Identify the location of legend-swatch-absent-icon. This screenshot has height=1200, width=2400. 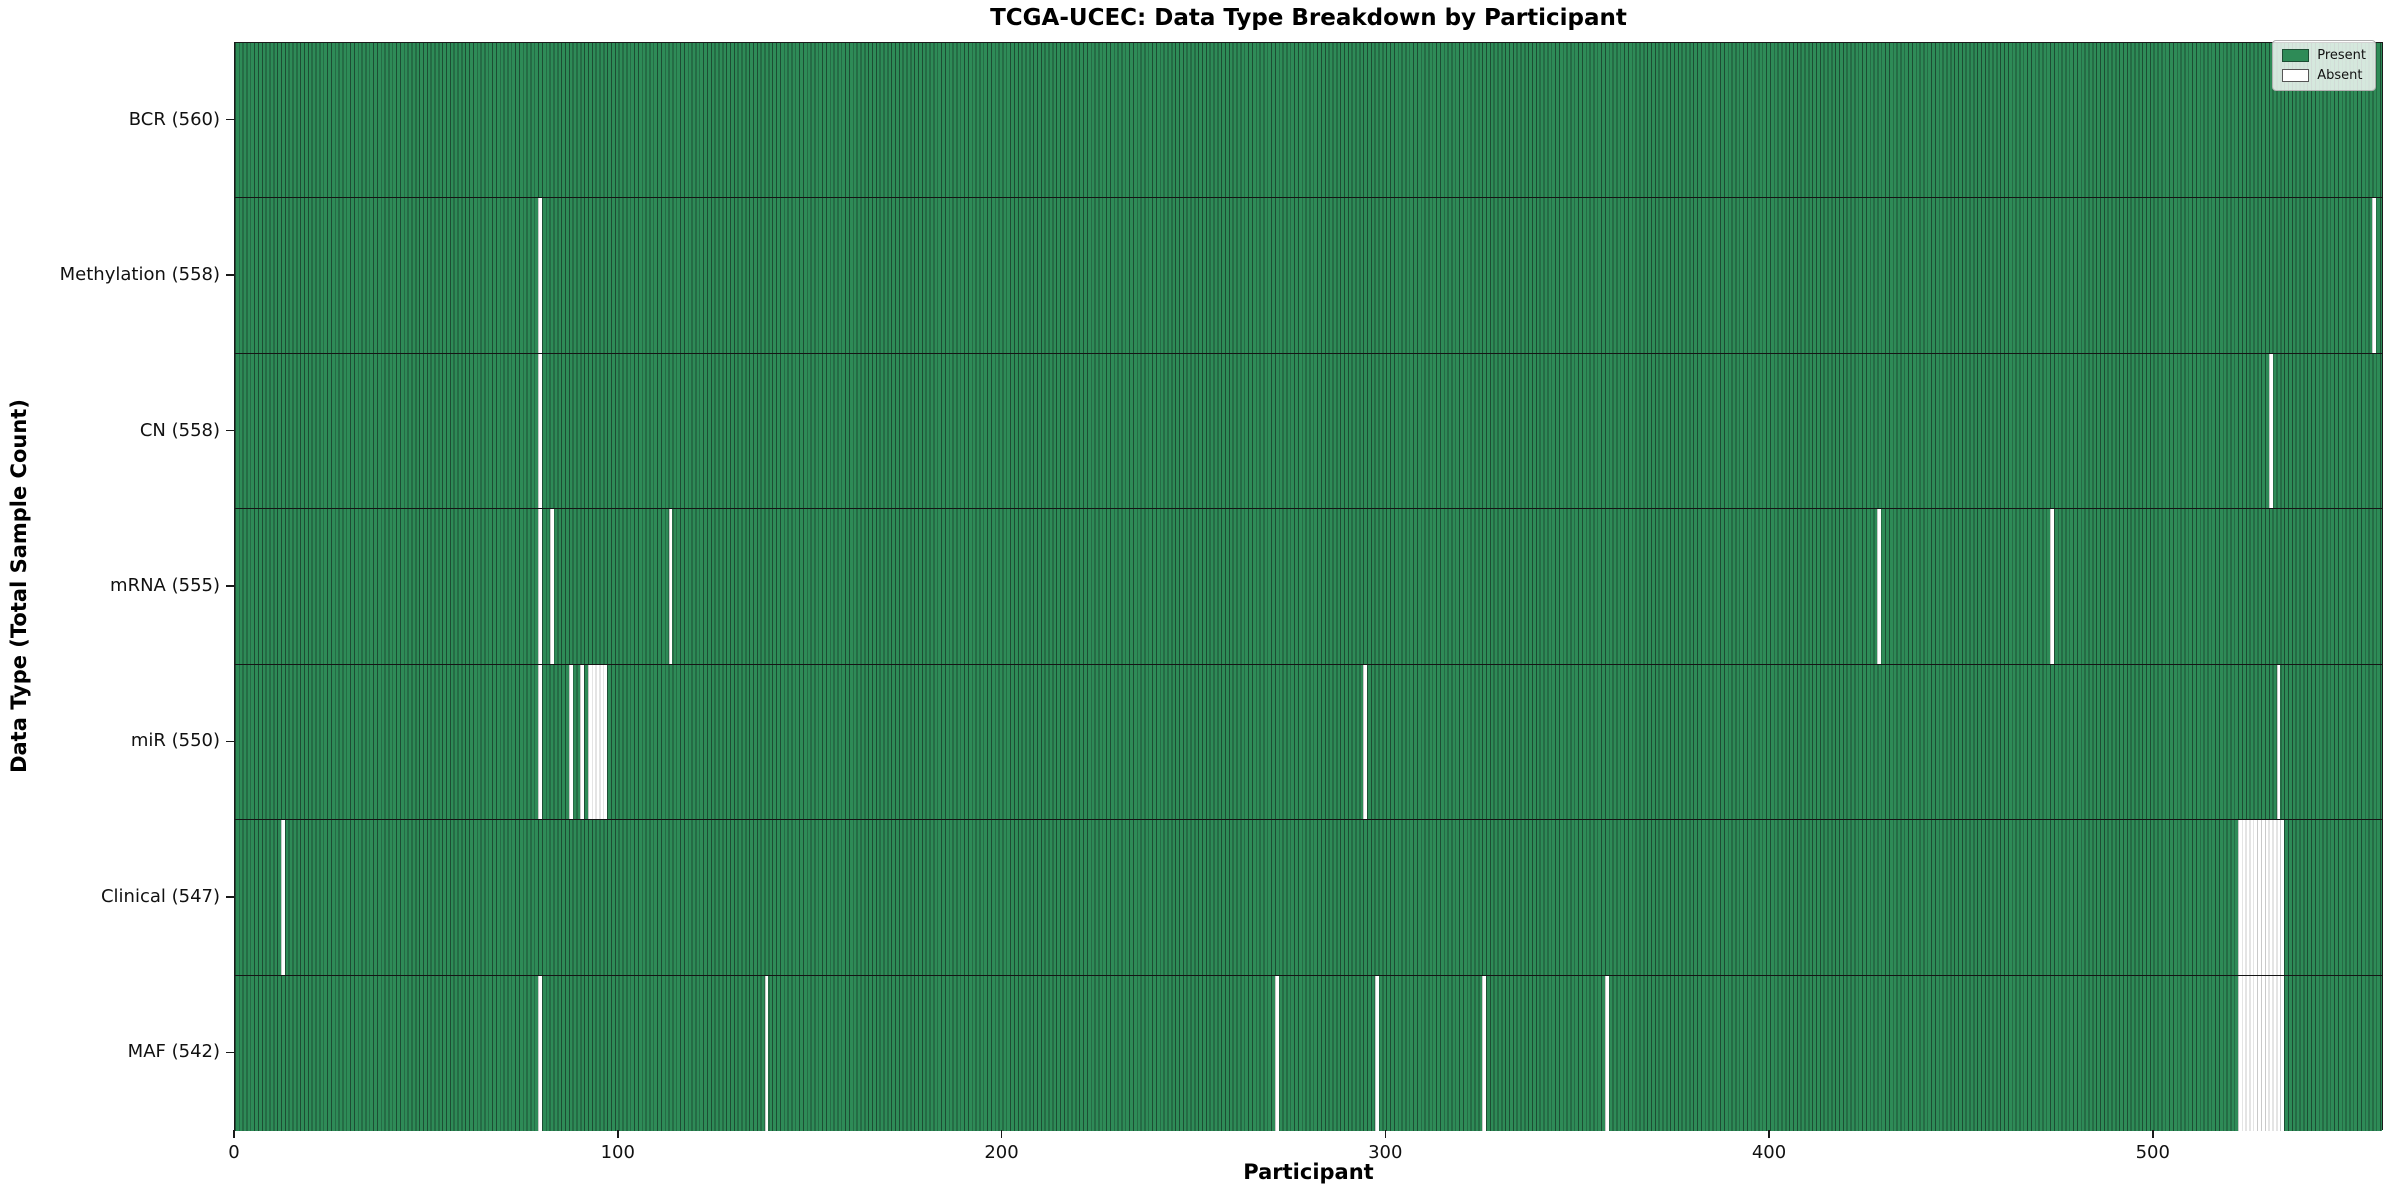
(2296, 75).